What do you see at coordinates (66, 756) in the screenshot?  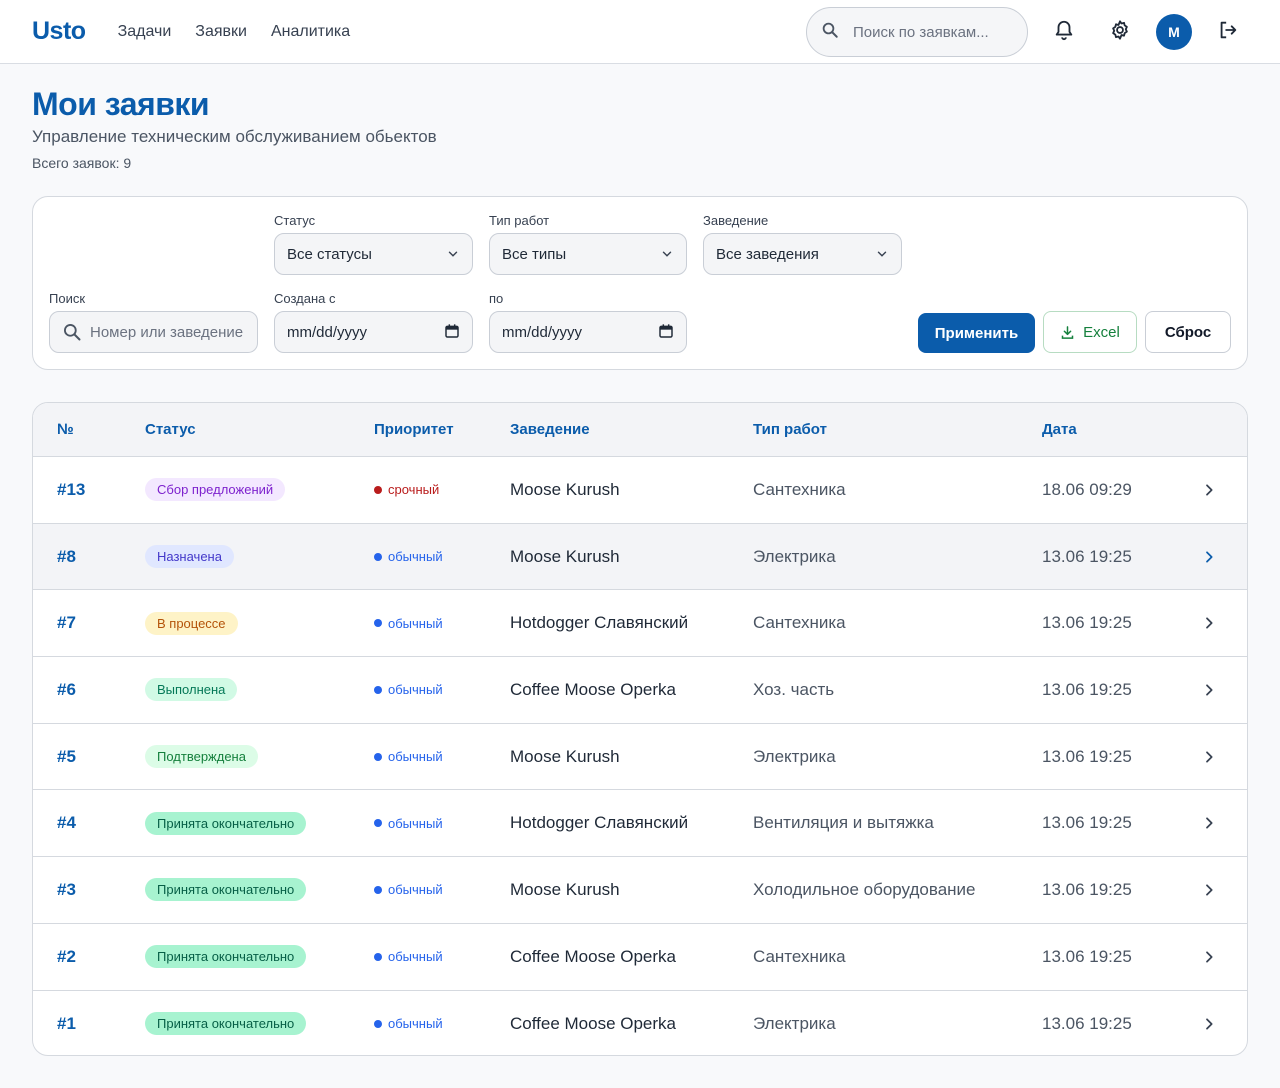 I see `row-number: #5` at bounding box center [66, 756].